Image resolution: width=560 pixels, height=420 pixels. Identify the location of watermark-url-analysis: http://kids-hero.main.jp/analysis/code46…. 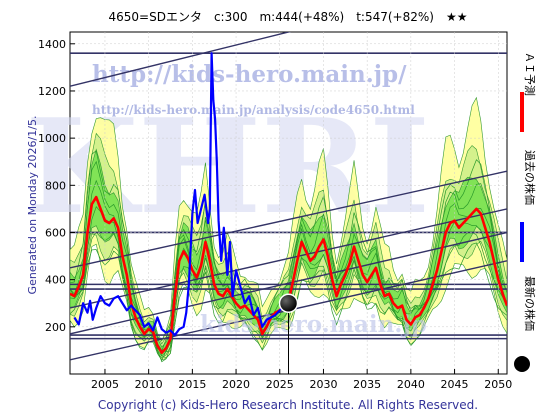
(253, 110).